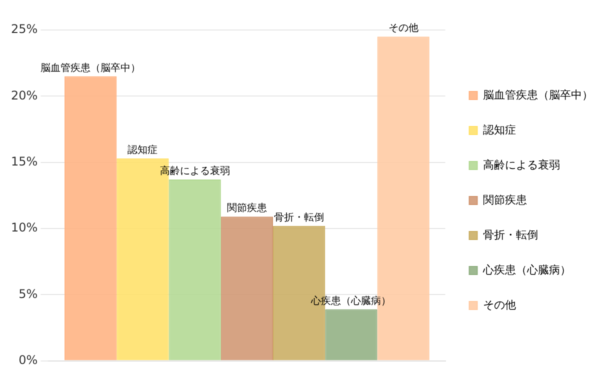  What do you see at coordinates (526, 269) in the screenshot?
I see `legend-label: 心疾患（心臓病）` at bounding box center [526, 269].